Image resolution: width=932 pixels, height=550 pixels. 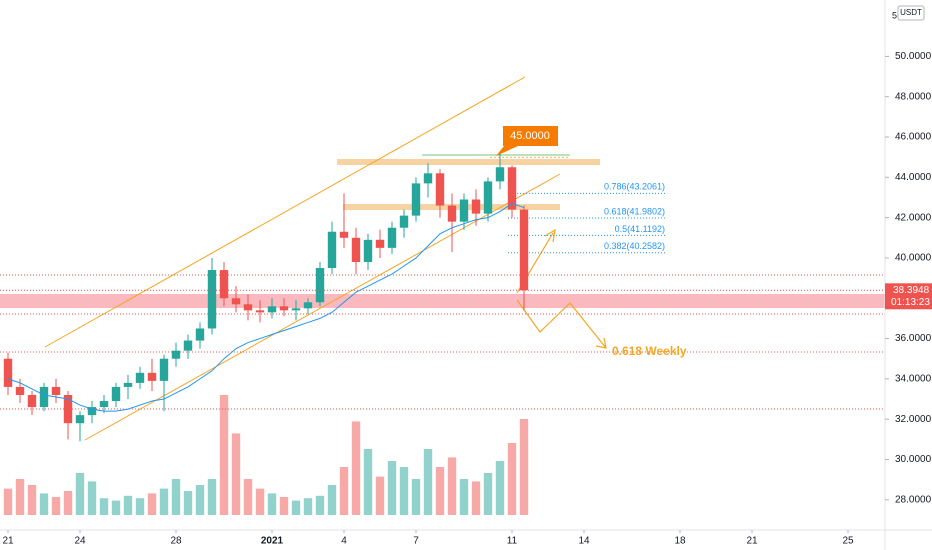 What do you see at coordinates (584, 541) in the screenshot?
I see `x-tick-label: 14` at bounding box center [584, 541].